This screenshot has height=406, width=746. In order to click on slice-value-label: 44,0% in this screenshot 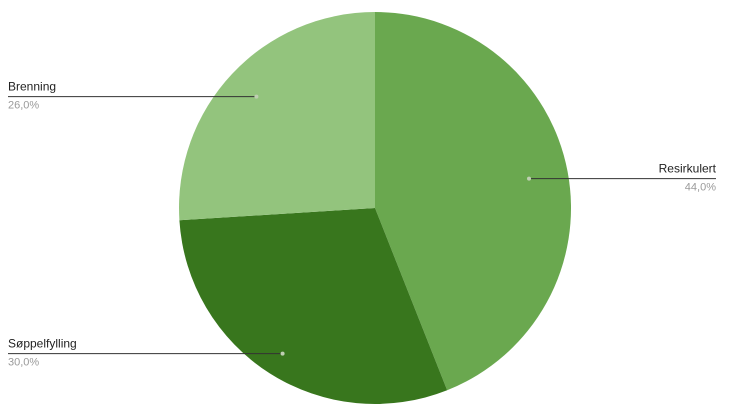, I will do `click(700, 188)`.